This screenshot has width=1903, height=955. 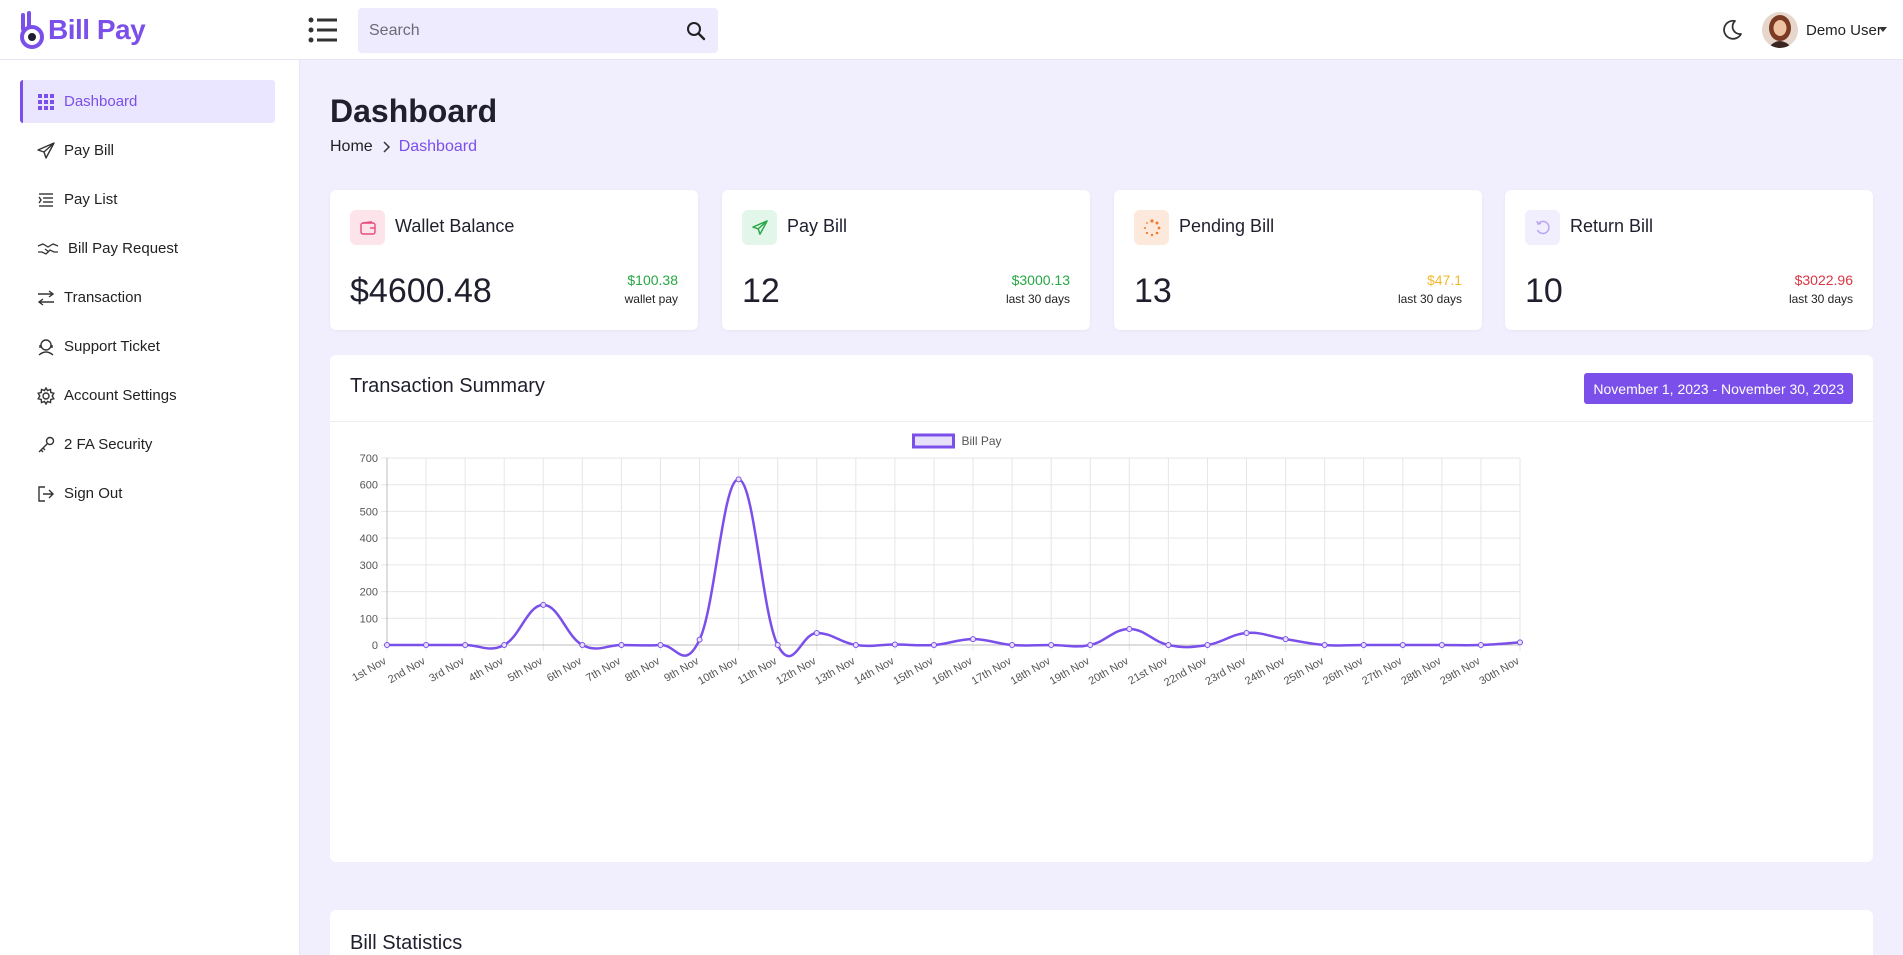 I want to click on panel-title: Bill Statistics, so click(x=406, y=943).